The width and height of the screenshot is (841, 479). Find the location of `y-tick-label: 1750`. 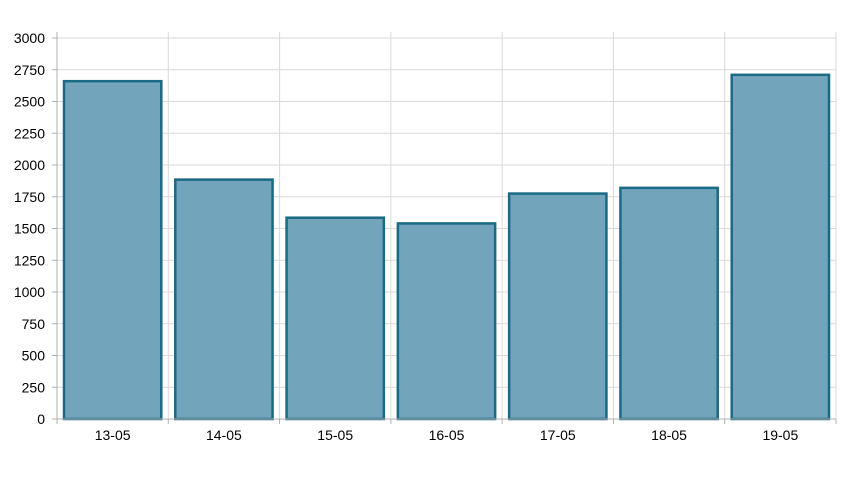

y-tick-label: 1750 is located at coordinates (29, 197).